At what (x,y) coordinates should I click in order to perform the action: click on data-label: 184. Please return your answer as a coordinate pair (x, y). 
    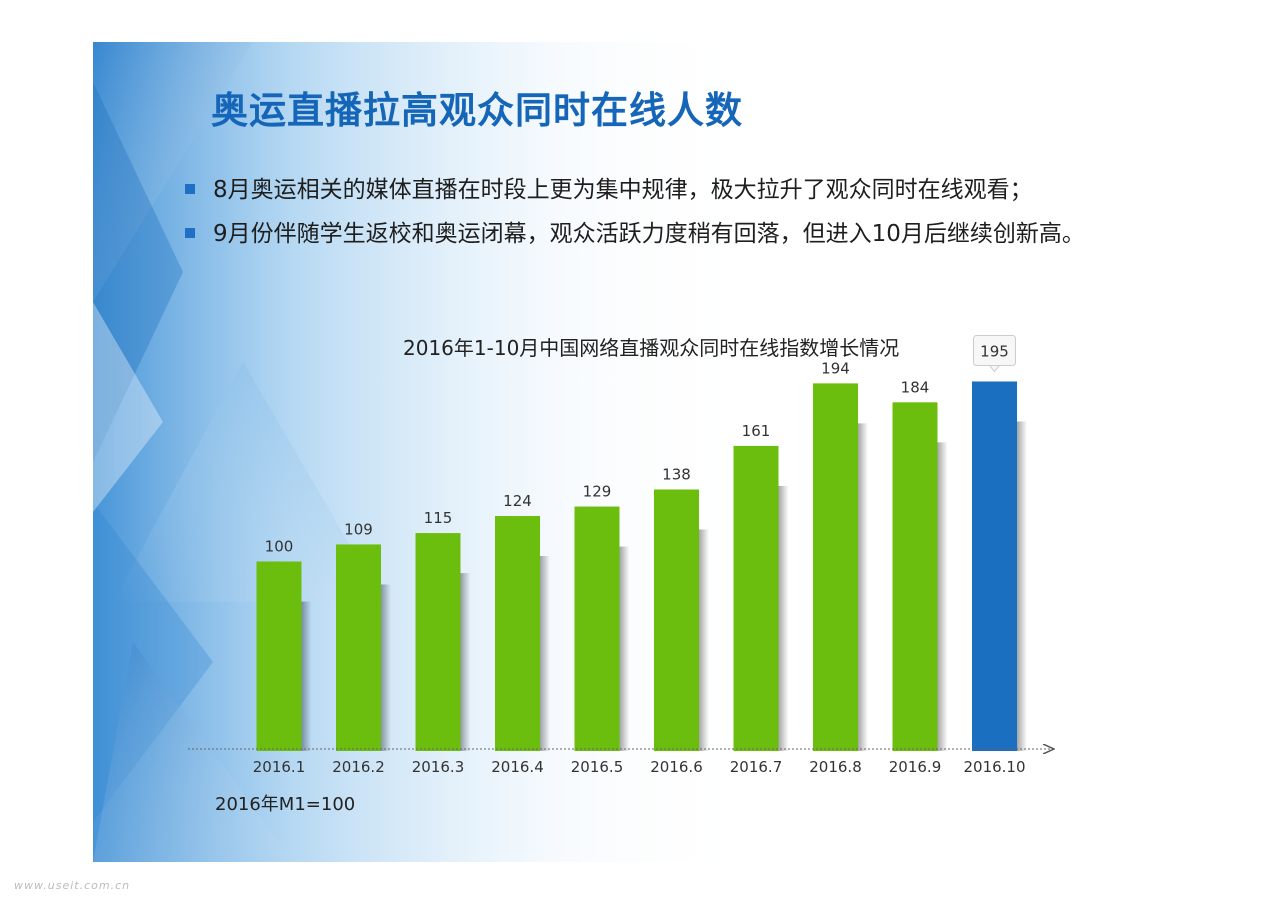
    Looking at the image, I should click on (915, 387).